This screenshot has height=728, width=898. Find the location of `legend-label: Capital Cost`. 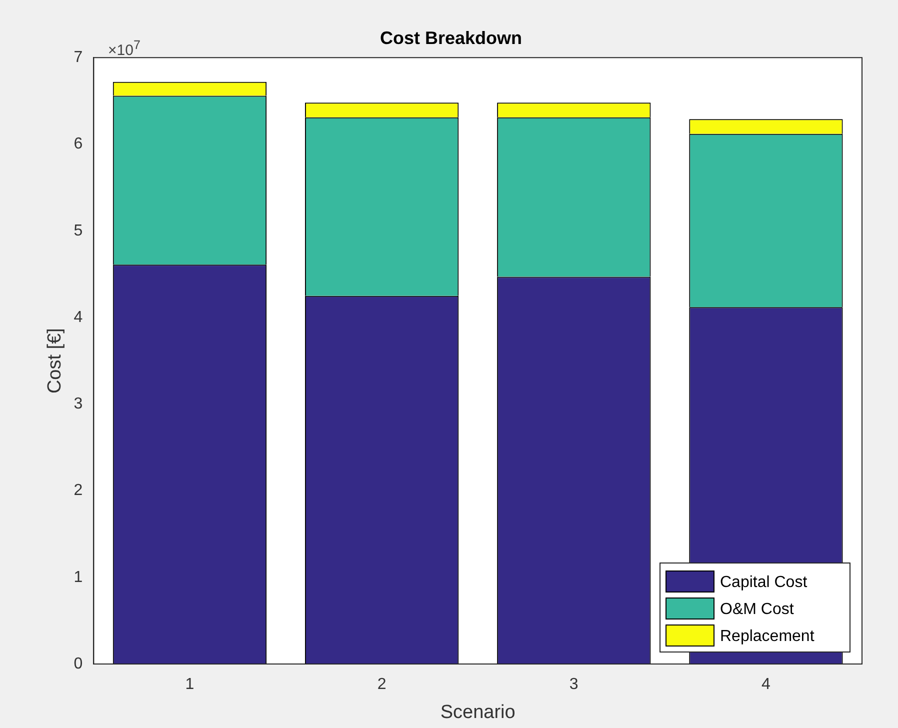

legend-label: Capital Cost is located at coordinates (764, 582).